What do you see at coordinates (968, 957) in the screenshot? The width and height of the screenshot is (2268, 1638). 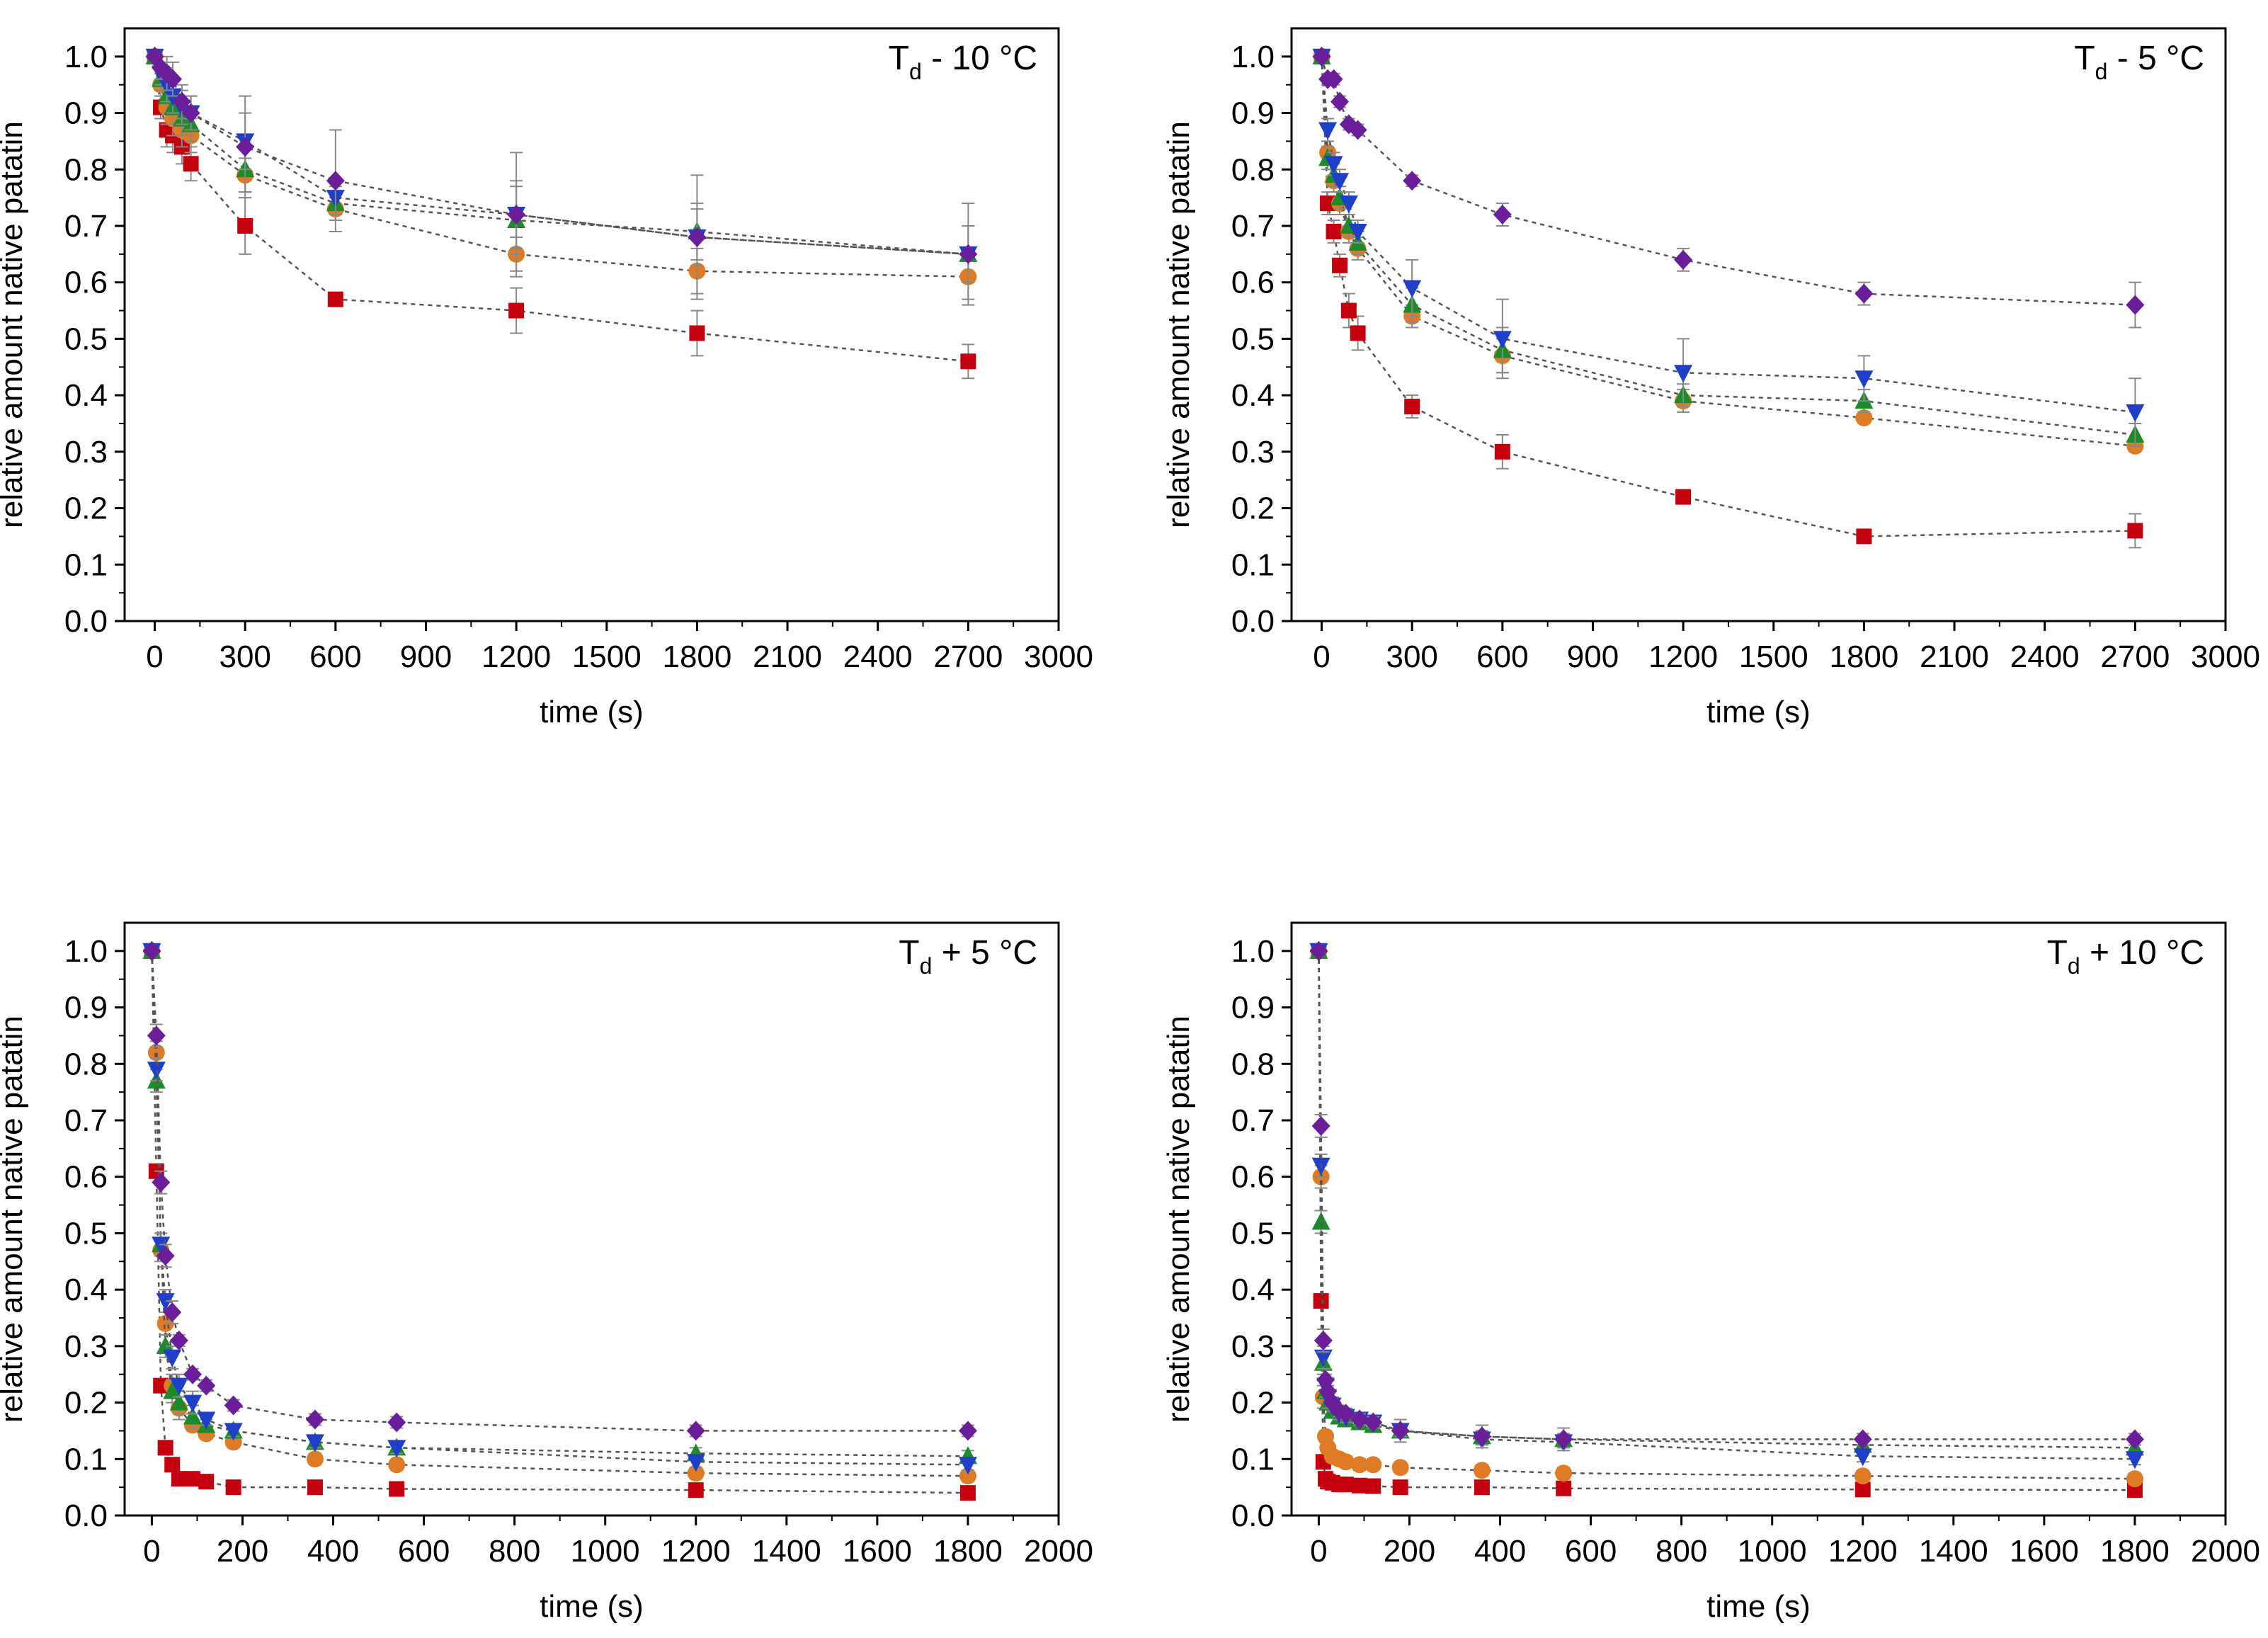 I see `panel-title: Td + 5 °C` at bounding box center [968, 957].